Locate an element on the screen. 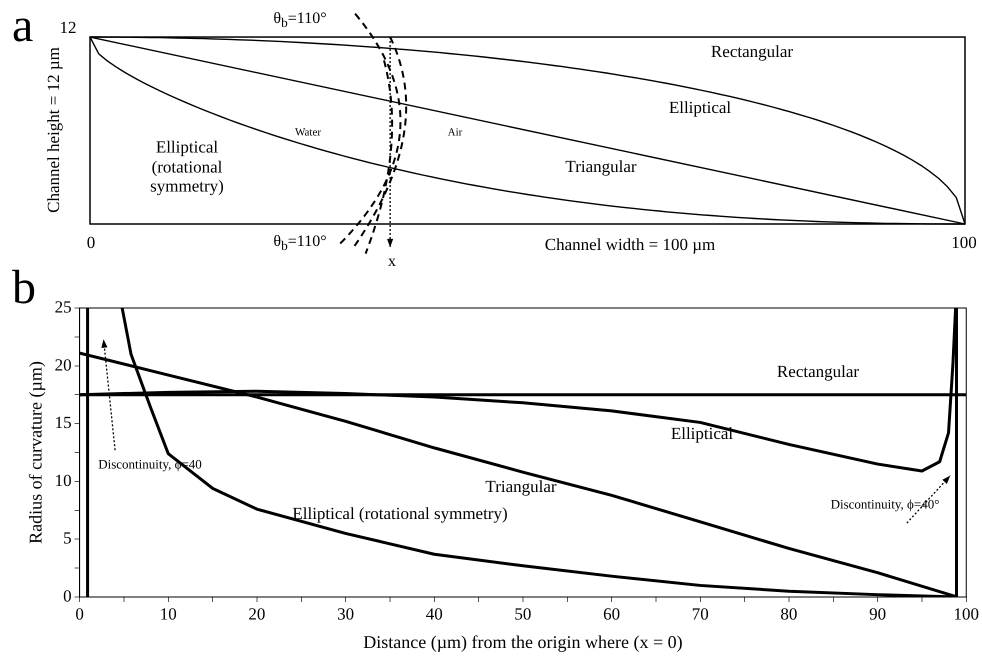  x-tick-label: 100 is located at coordinates (966, 614).